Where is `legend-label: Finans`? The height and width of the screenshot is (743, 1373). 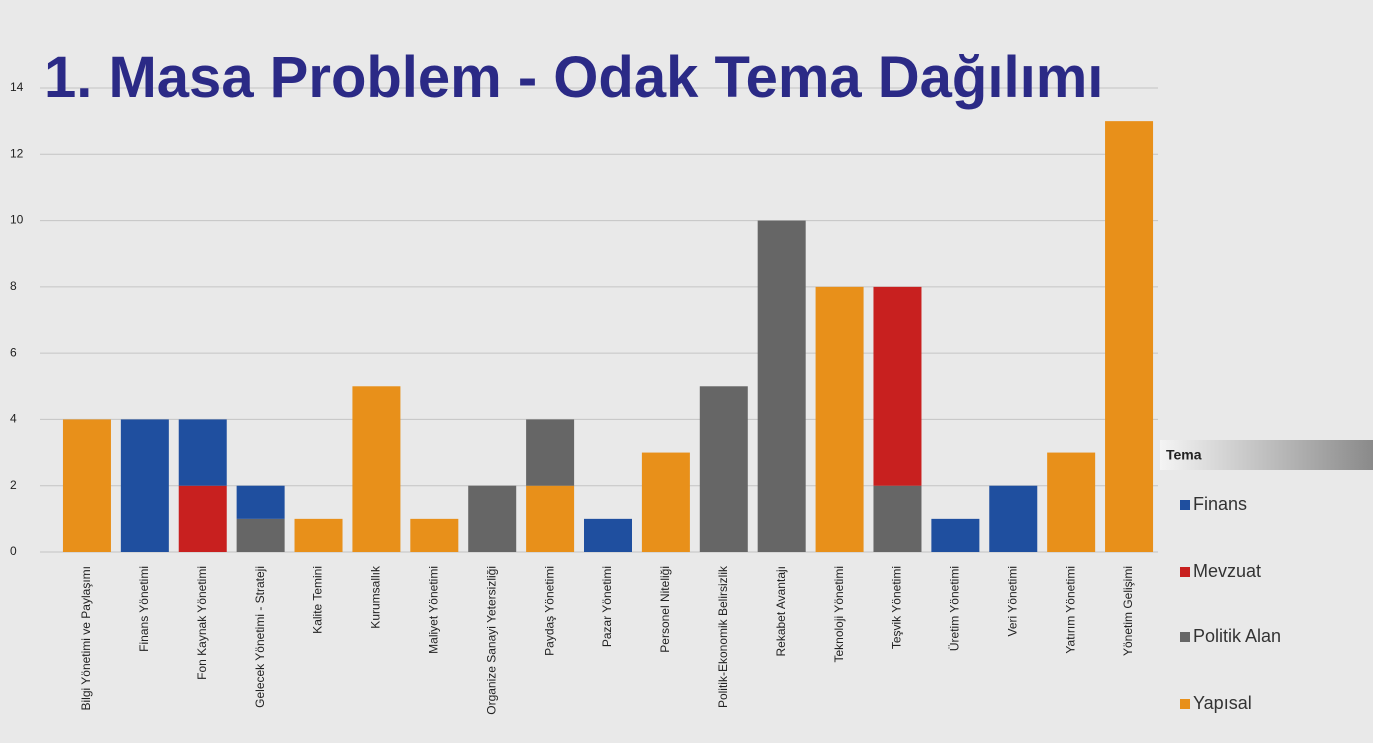
legend-label: Finans is located at coordinates (1220, 504).